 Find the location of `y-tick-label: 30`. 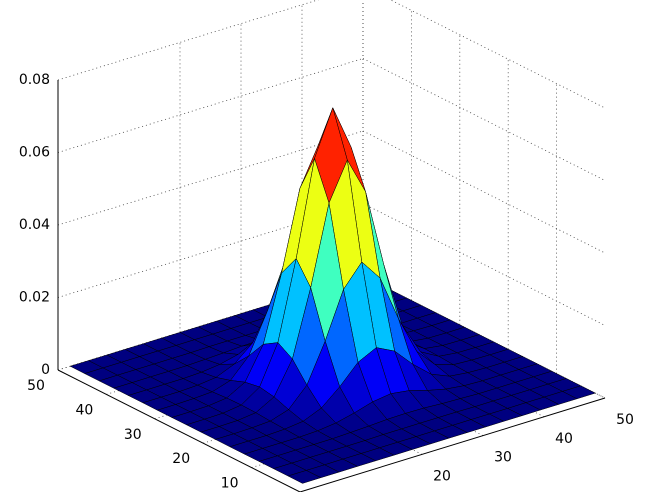

y-tick-label: 30 is located at coordinates (133, 435).